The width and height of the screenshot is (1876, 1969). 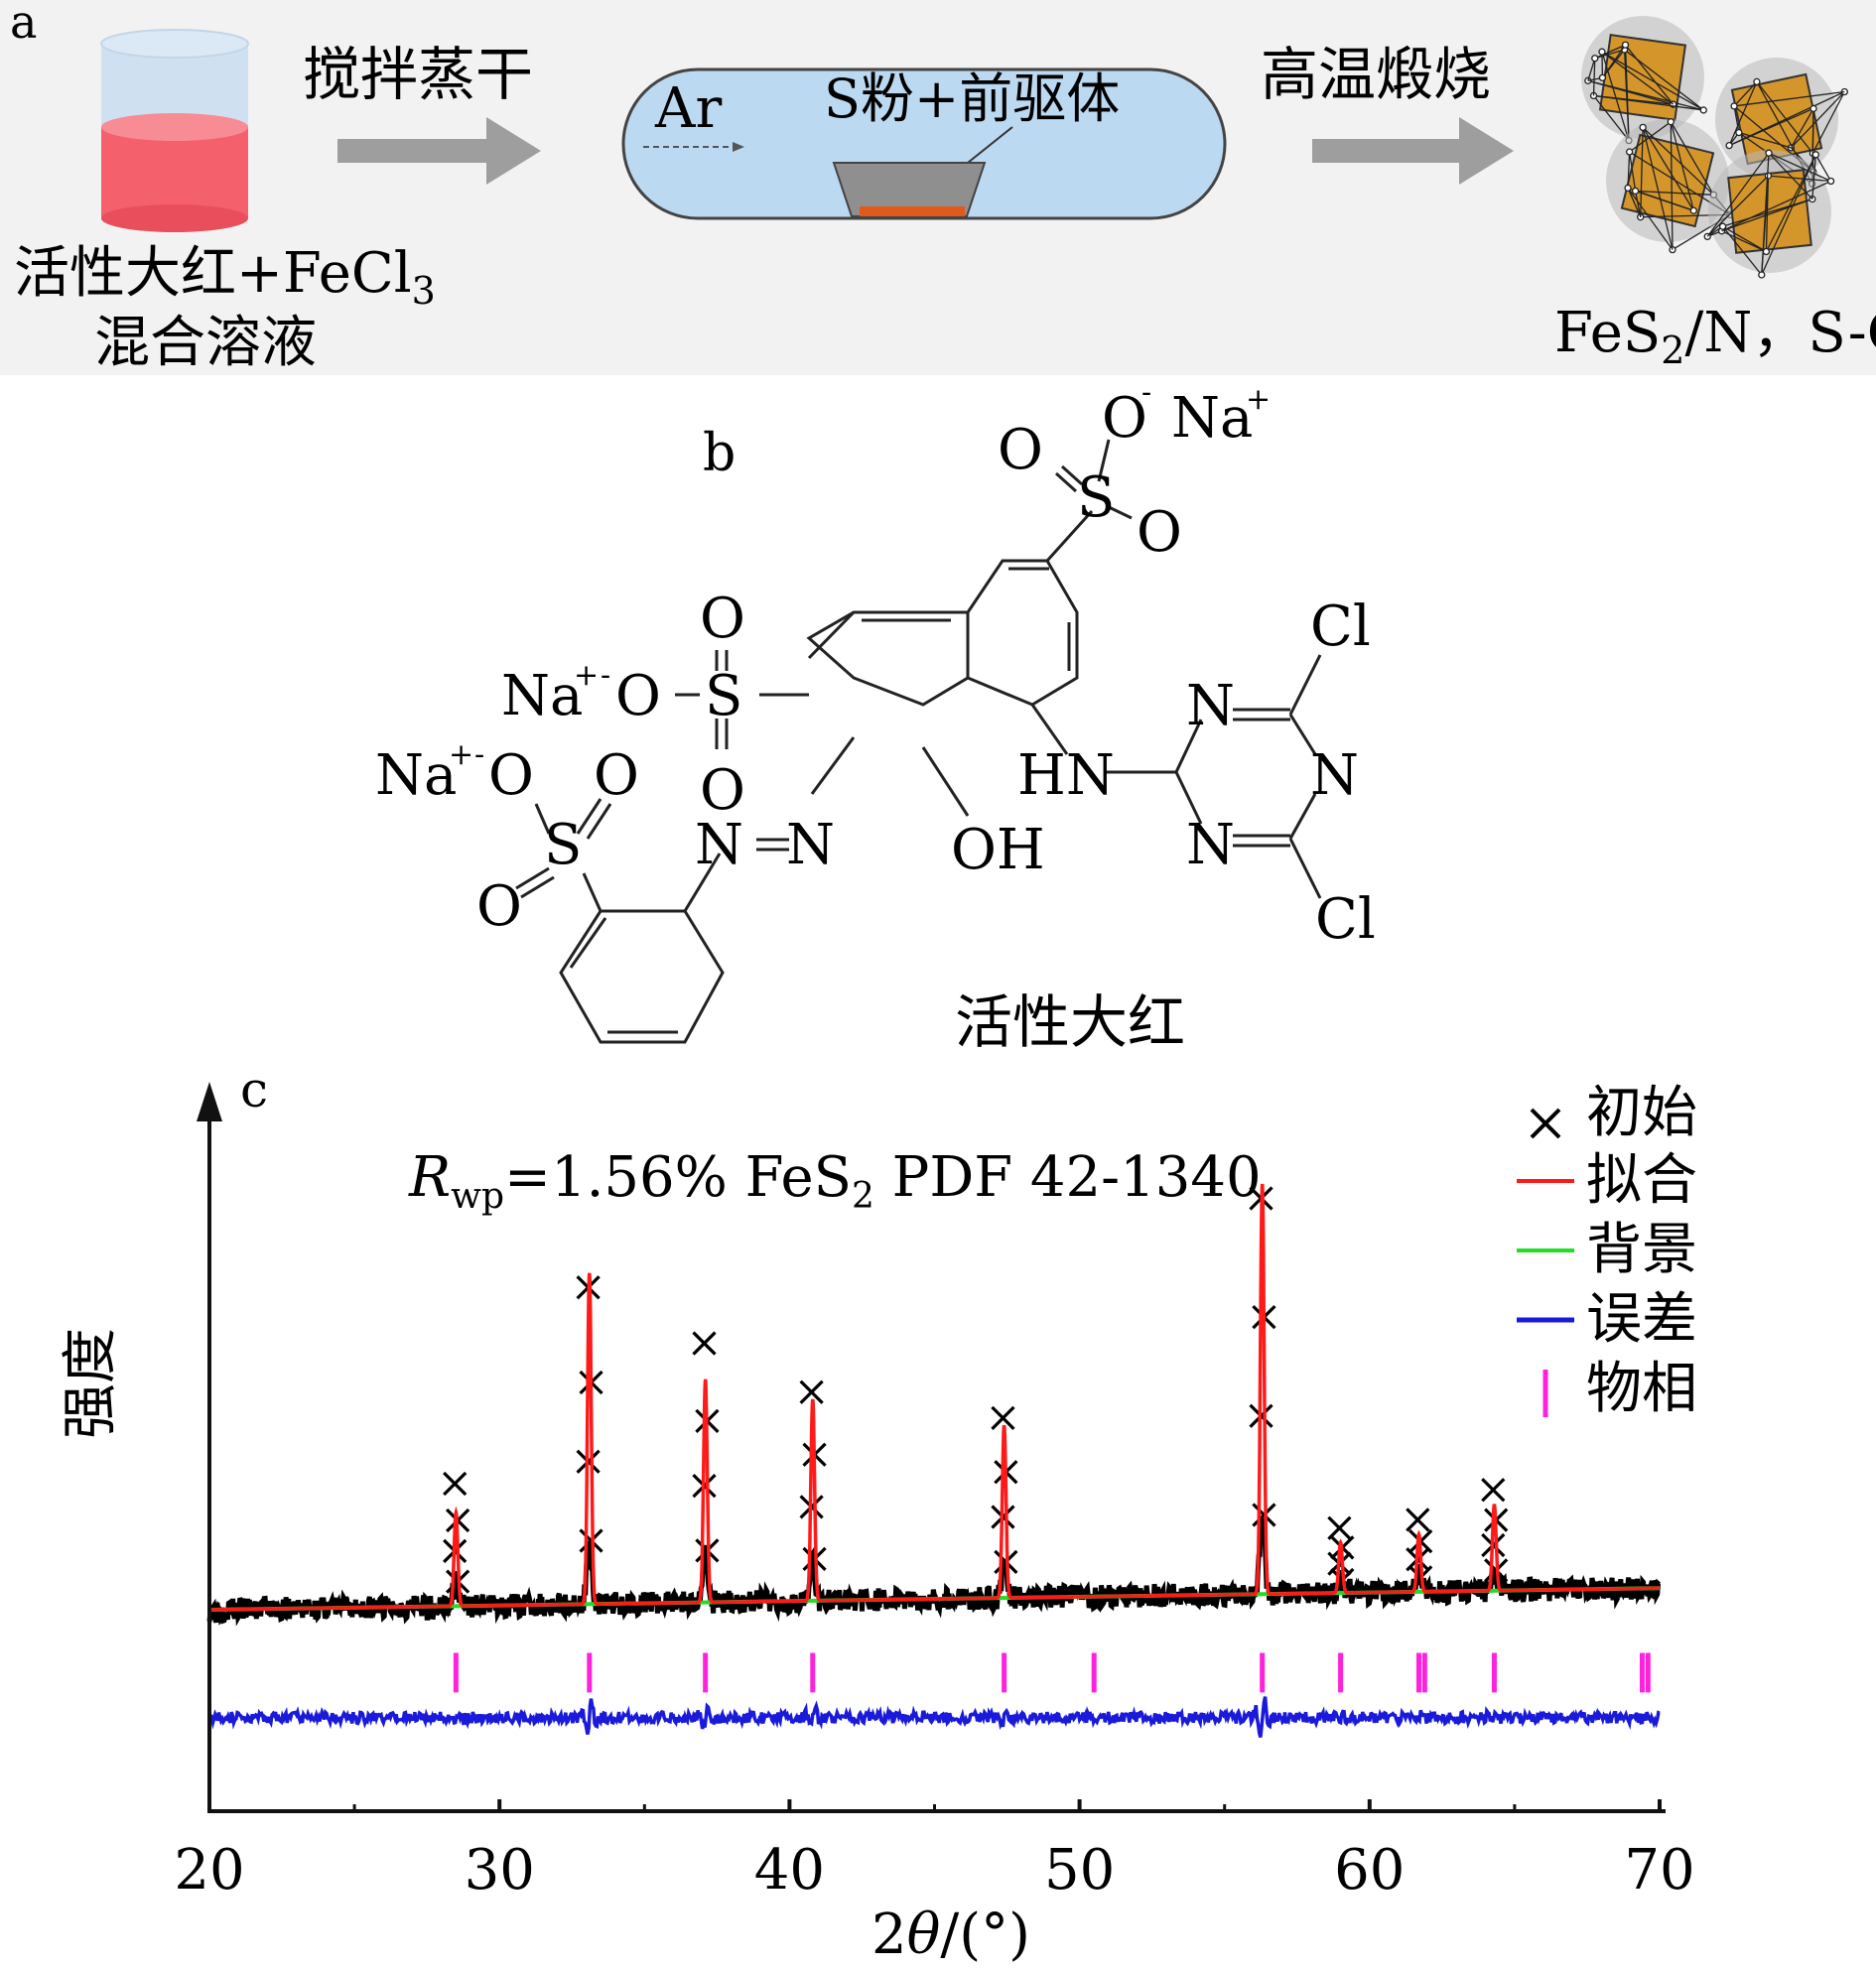 What do you see at coordinates (416, 775) in the screenshot?
I see `atom-na-low: Na` at bounding box center [416, 775].